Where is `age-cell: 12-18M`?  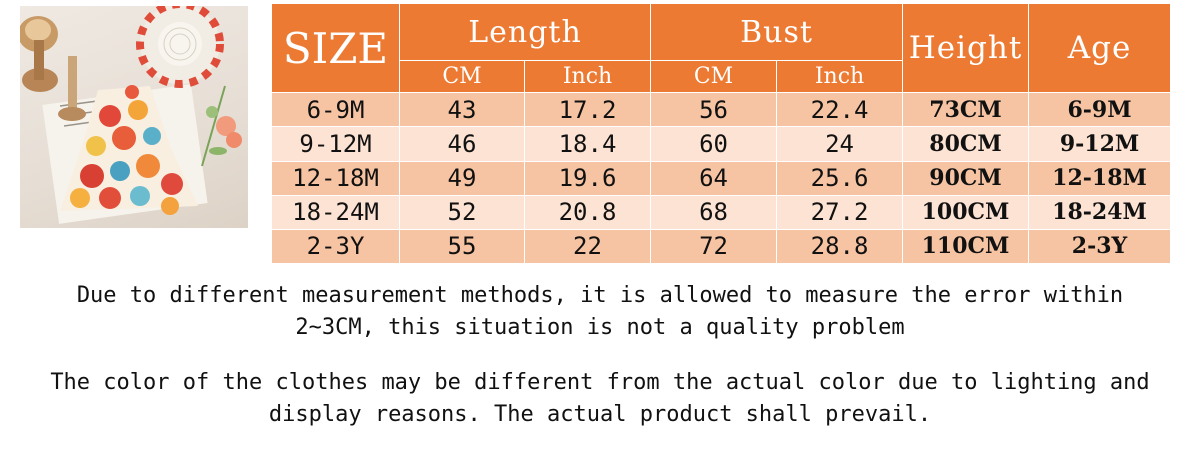
age-cell: 12-18M is located at coordinates (1100, 178).